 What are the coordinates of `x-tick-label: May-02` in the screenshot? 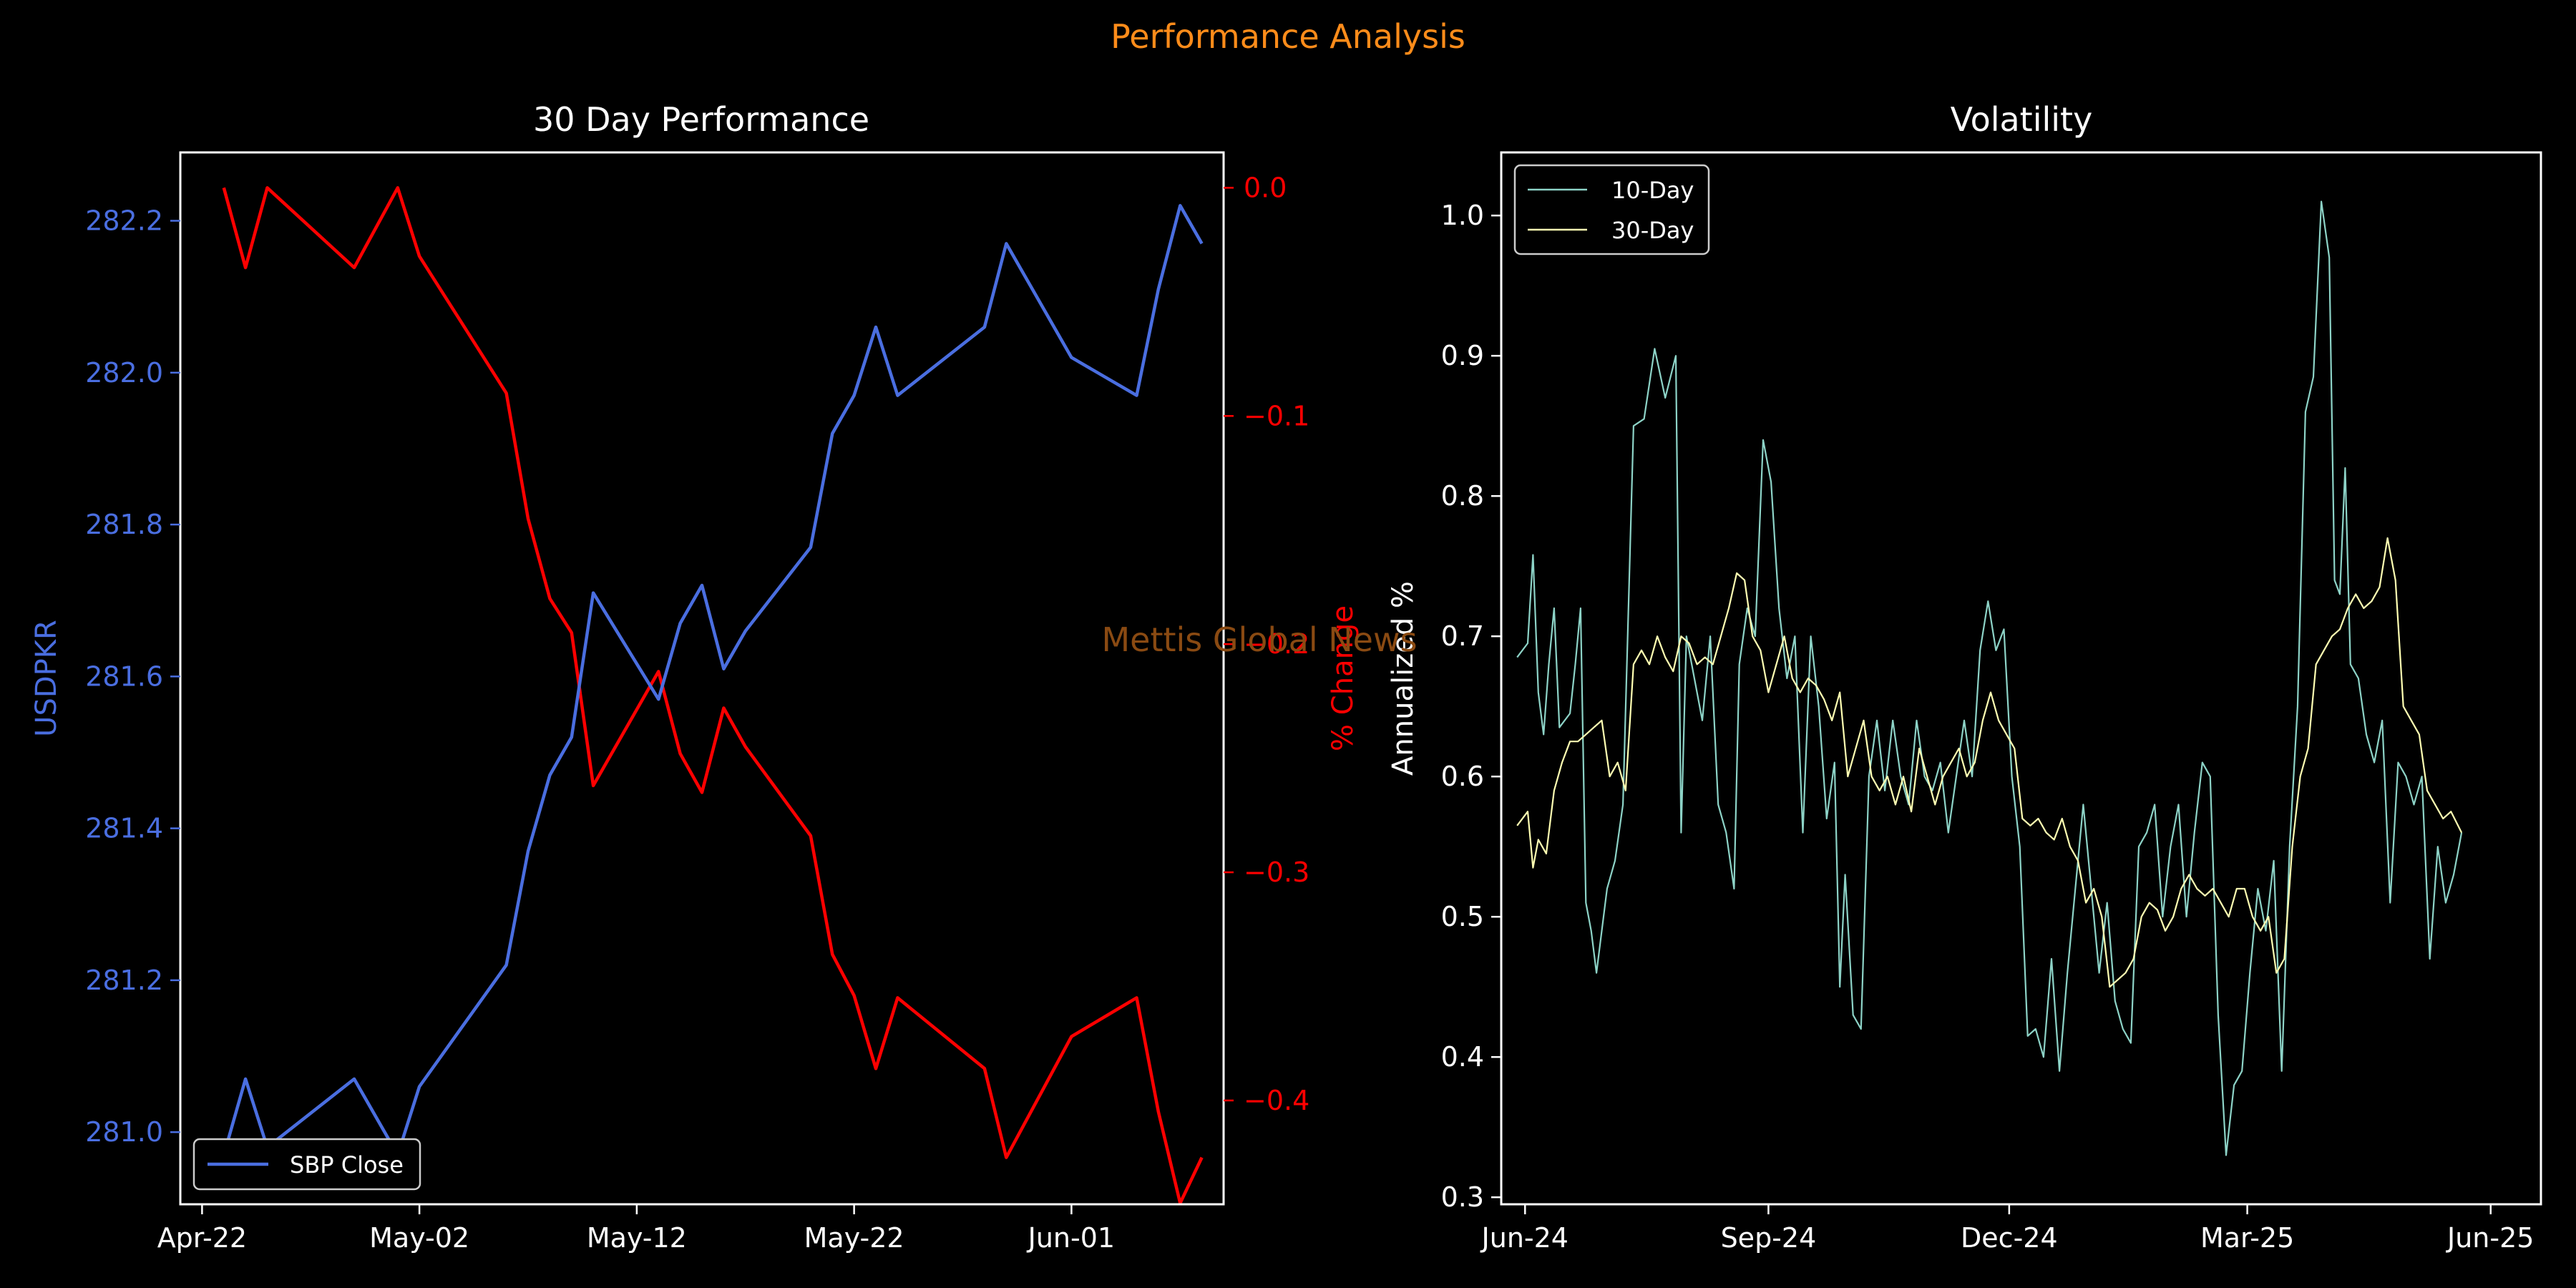 It's located at (419, 1238).